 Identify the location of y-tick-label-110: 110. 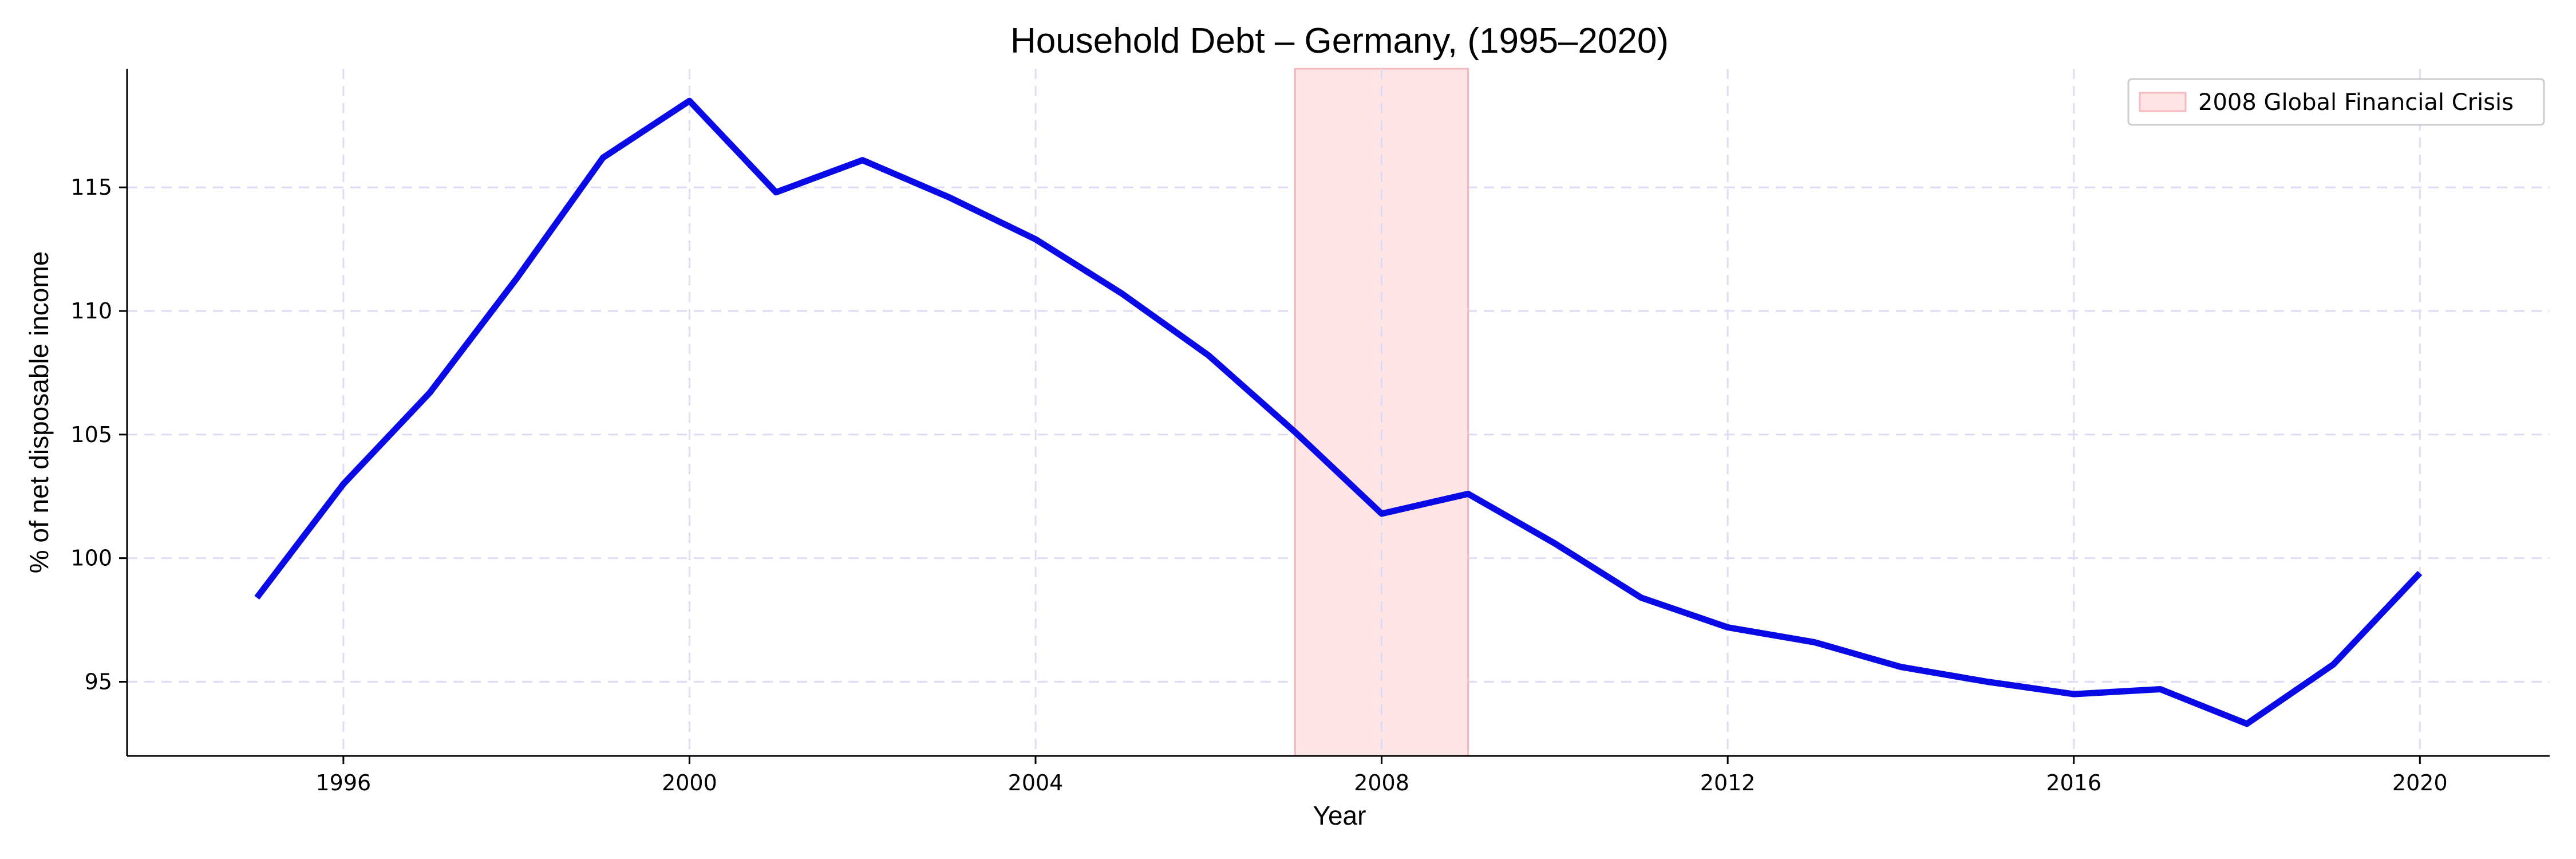
(91, 311).